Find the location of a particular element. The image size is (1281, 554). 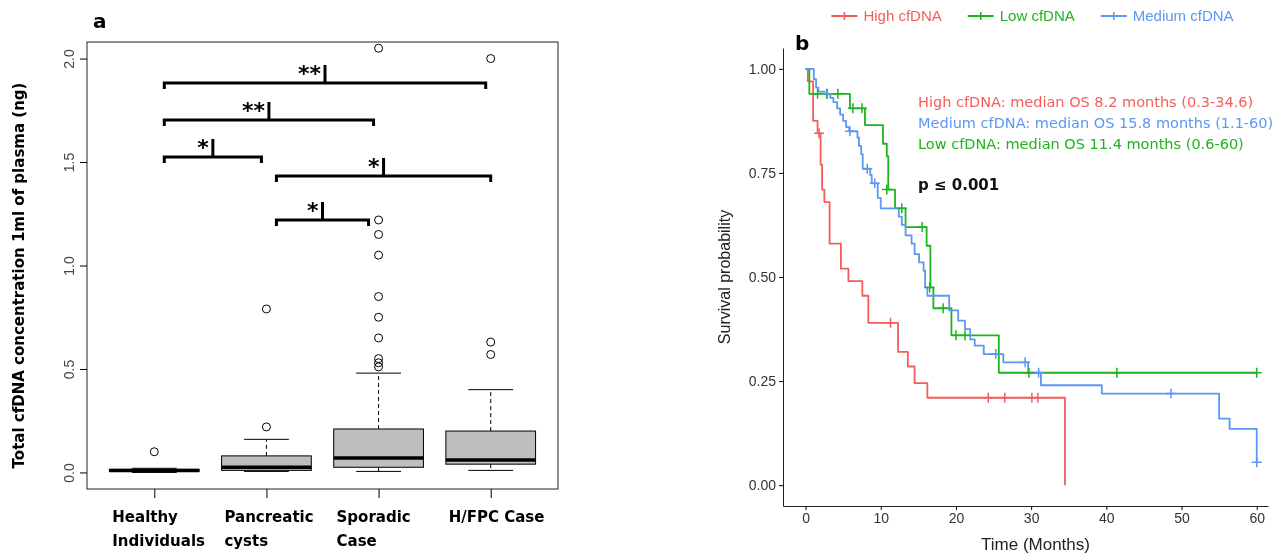

y-tick-label: 2.0 is located at coordinates (68, 59).